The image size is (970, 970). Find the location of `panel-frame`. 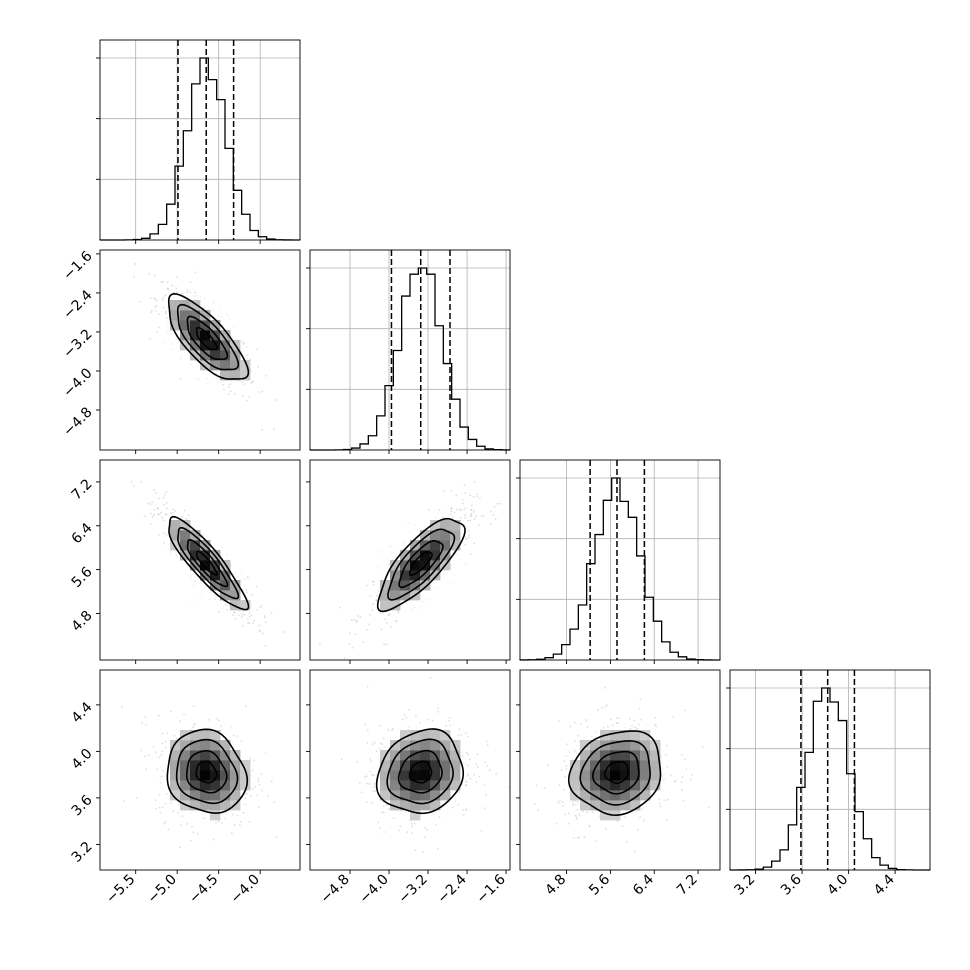

panel-frame is located at coordinates (200, 560).